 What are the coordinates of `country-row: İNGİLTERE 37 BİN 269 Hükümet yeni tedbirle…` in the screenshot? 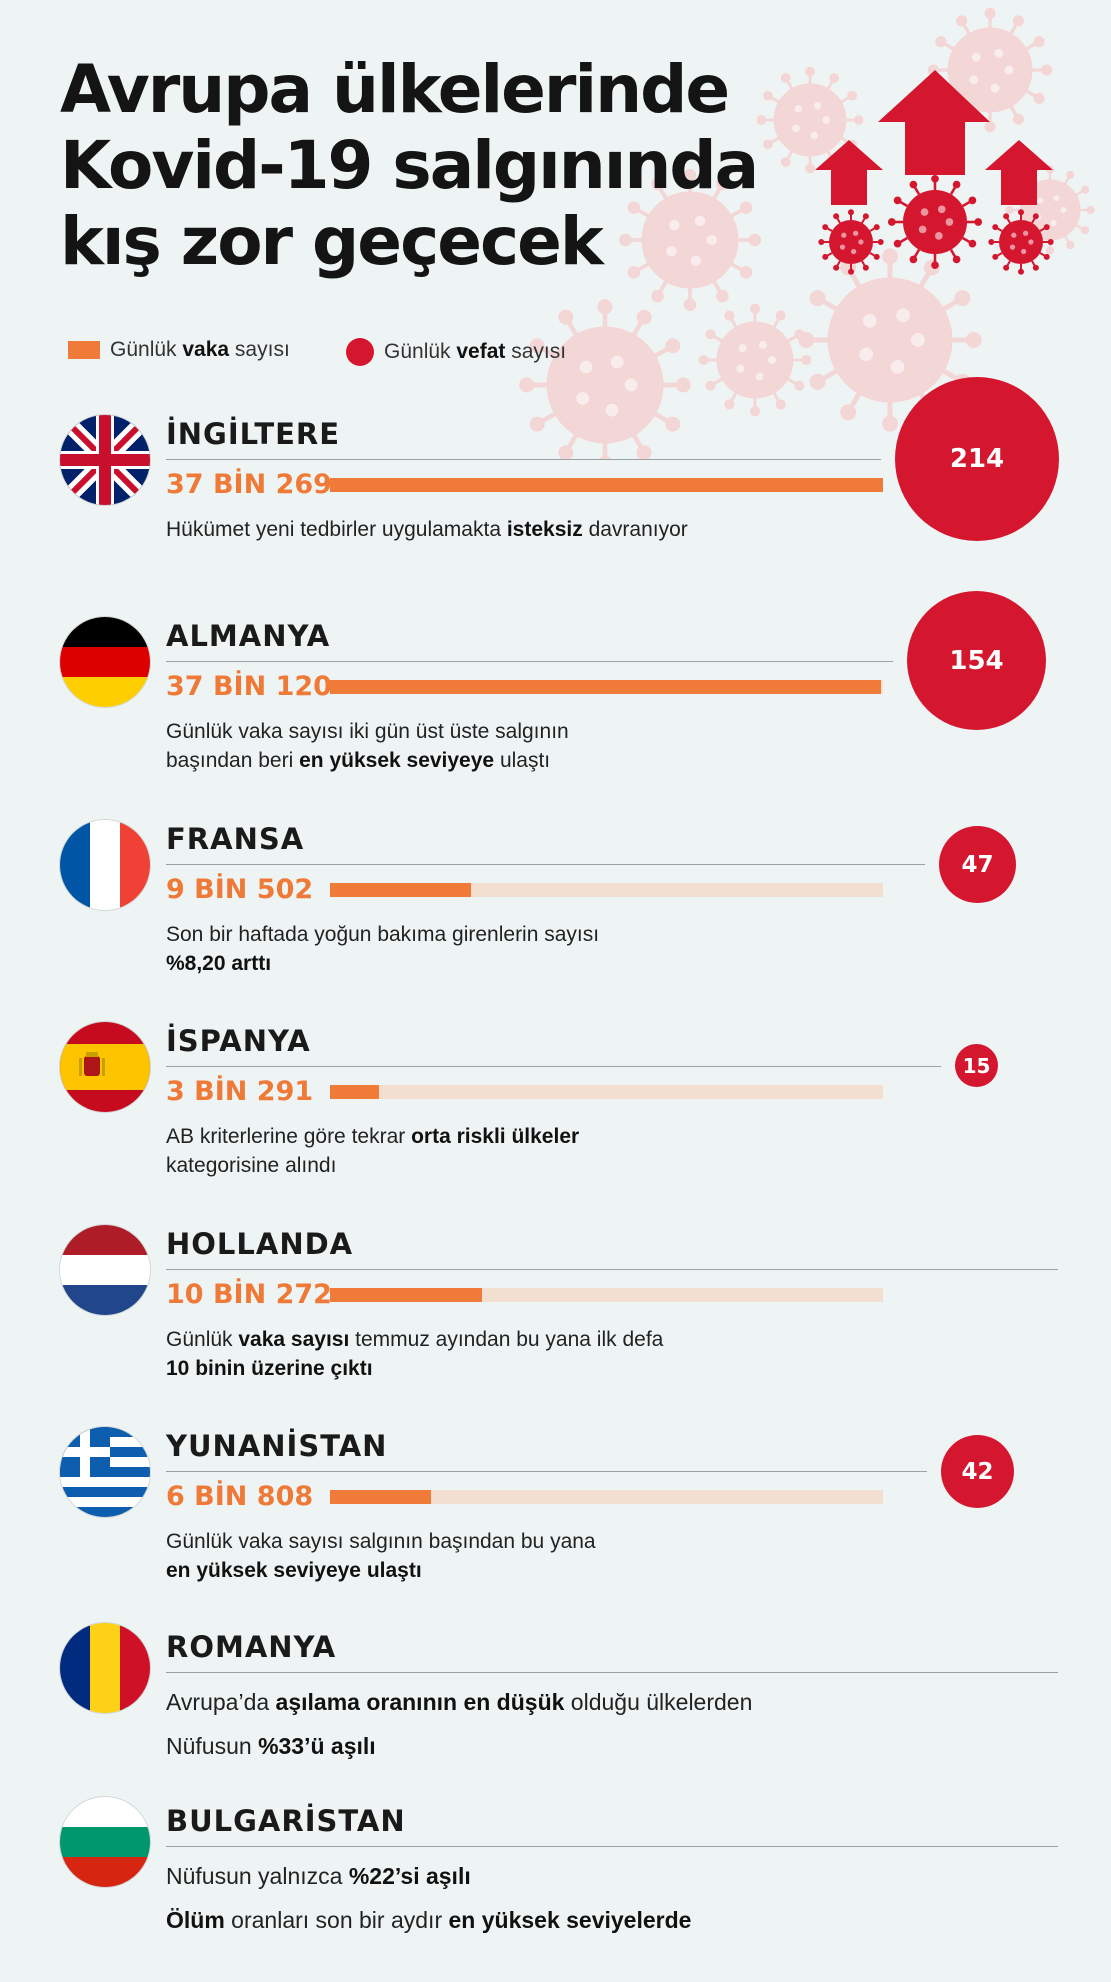 It's located at (555, 486).